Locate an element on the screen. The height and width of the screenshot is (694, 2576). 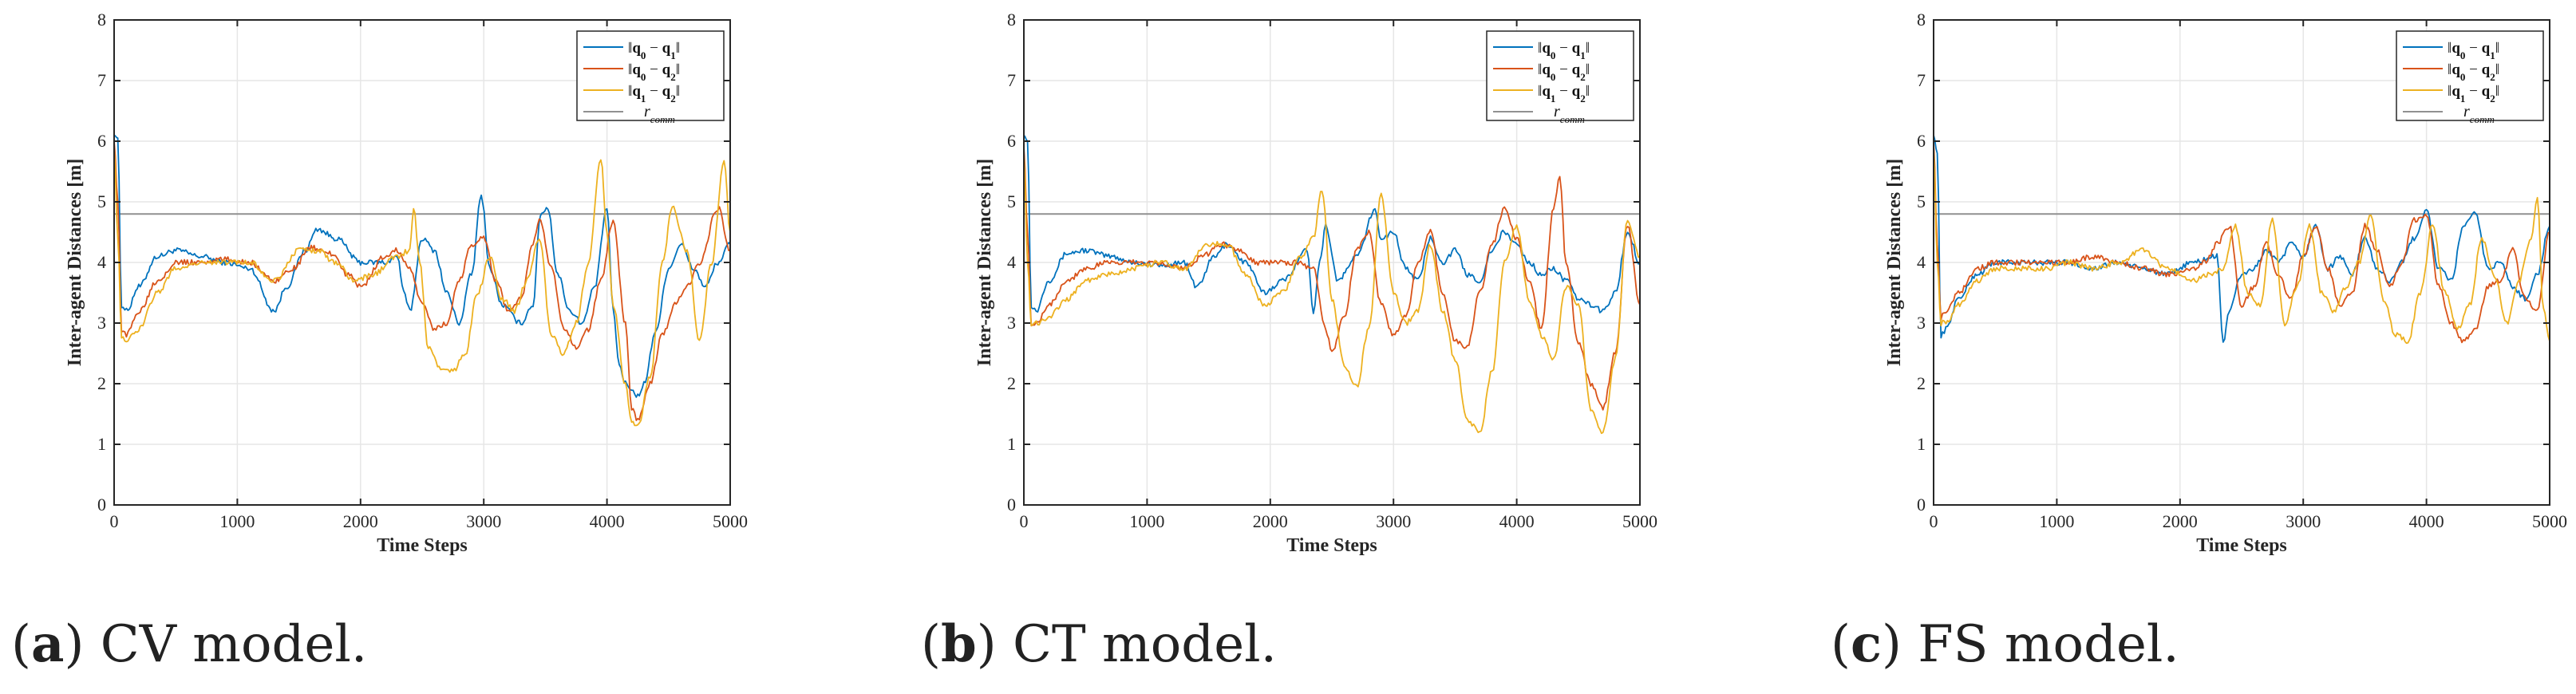
panel-label-b: b is located at coordinates (958, 644).